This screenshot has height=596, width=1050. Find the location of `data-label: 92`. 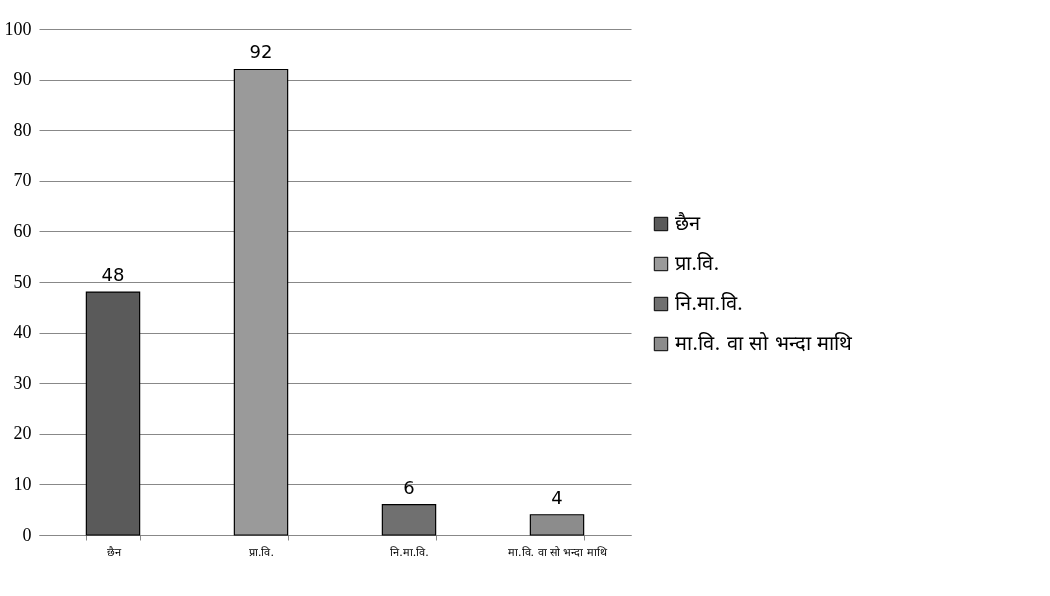

data-label: 92 is located at coordinates (261, 52).